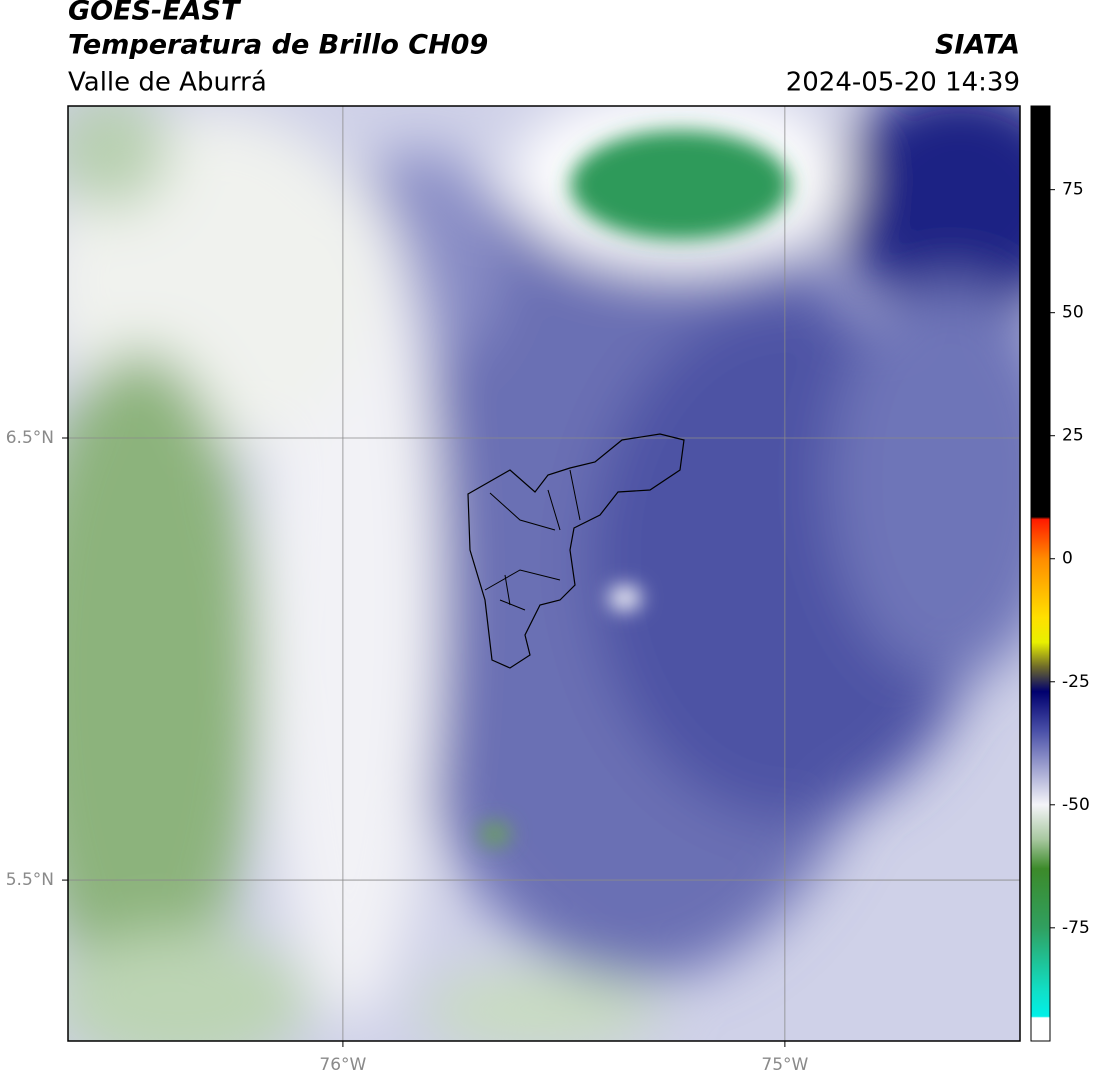 Image resolution: width=1094 pixels, height=1078 pixels. What do you see at coordinates (1073, 190) in the screenshot?
I see `colorbar-label: 75` at bounding box center [1073, 190].